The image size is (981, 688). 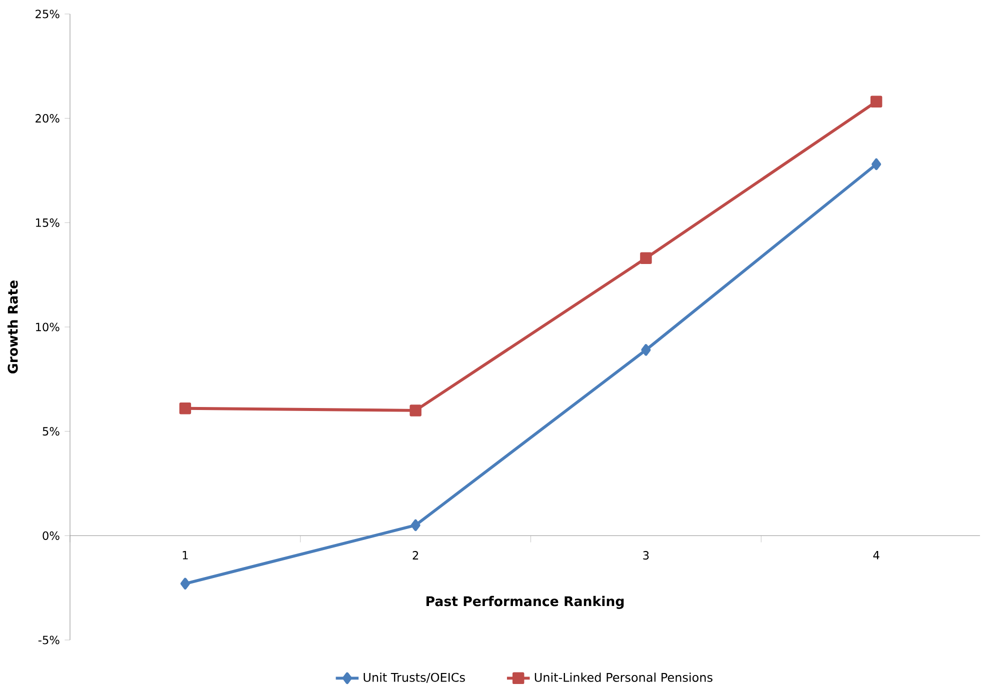 I want to click on x-tick-label: 2, so click(x=415, y=555).